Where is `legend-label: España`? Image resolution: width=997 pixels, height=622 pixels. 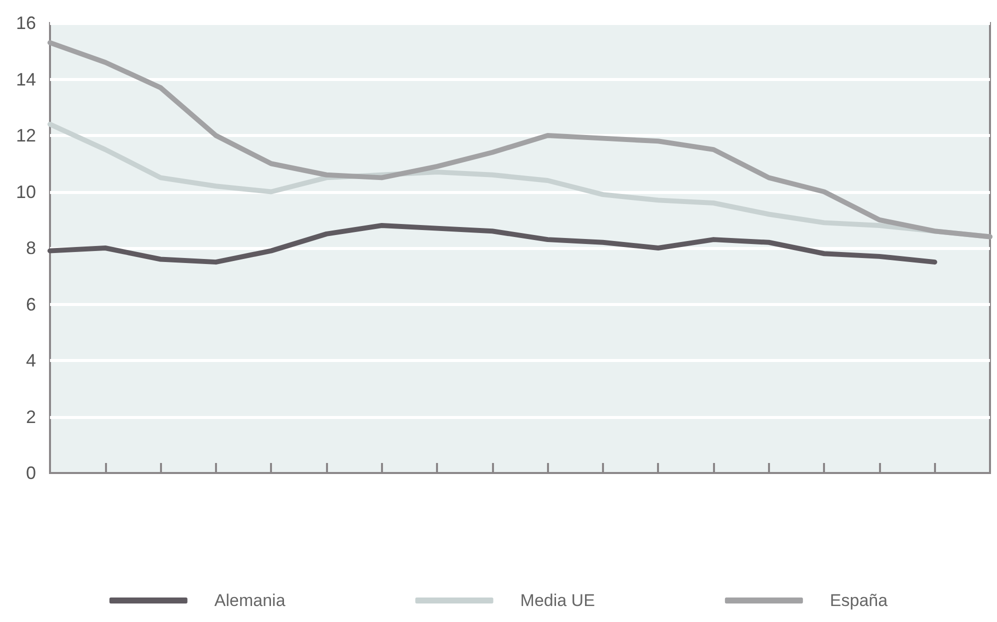
legend-label: España is located at coordinates (859, 600).